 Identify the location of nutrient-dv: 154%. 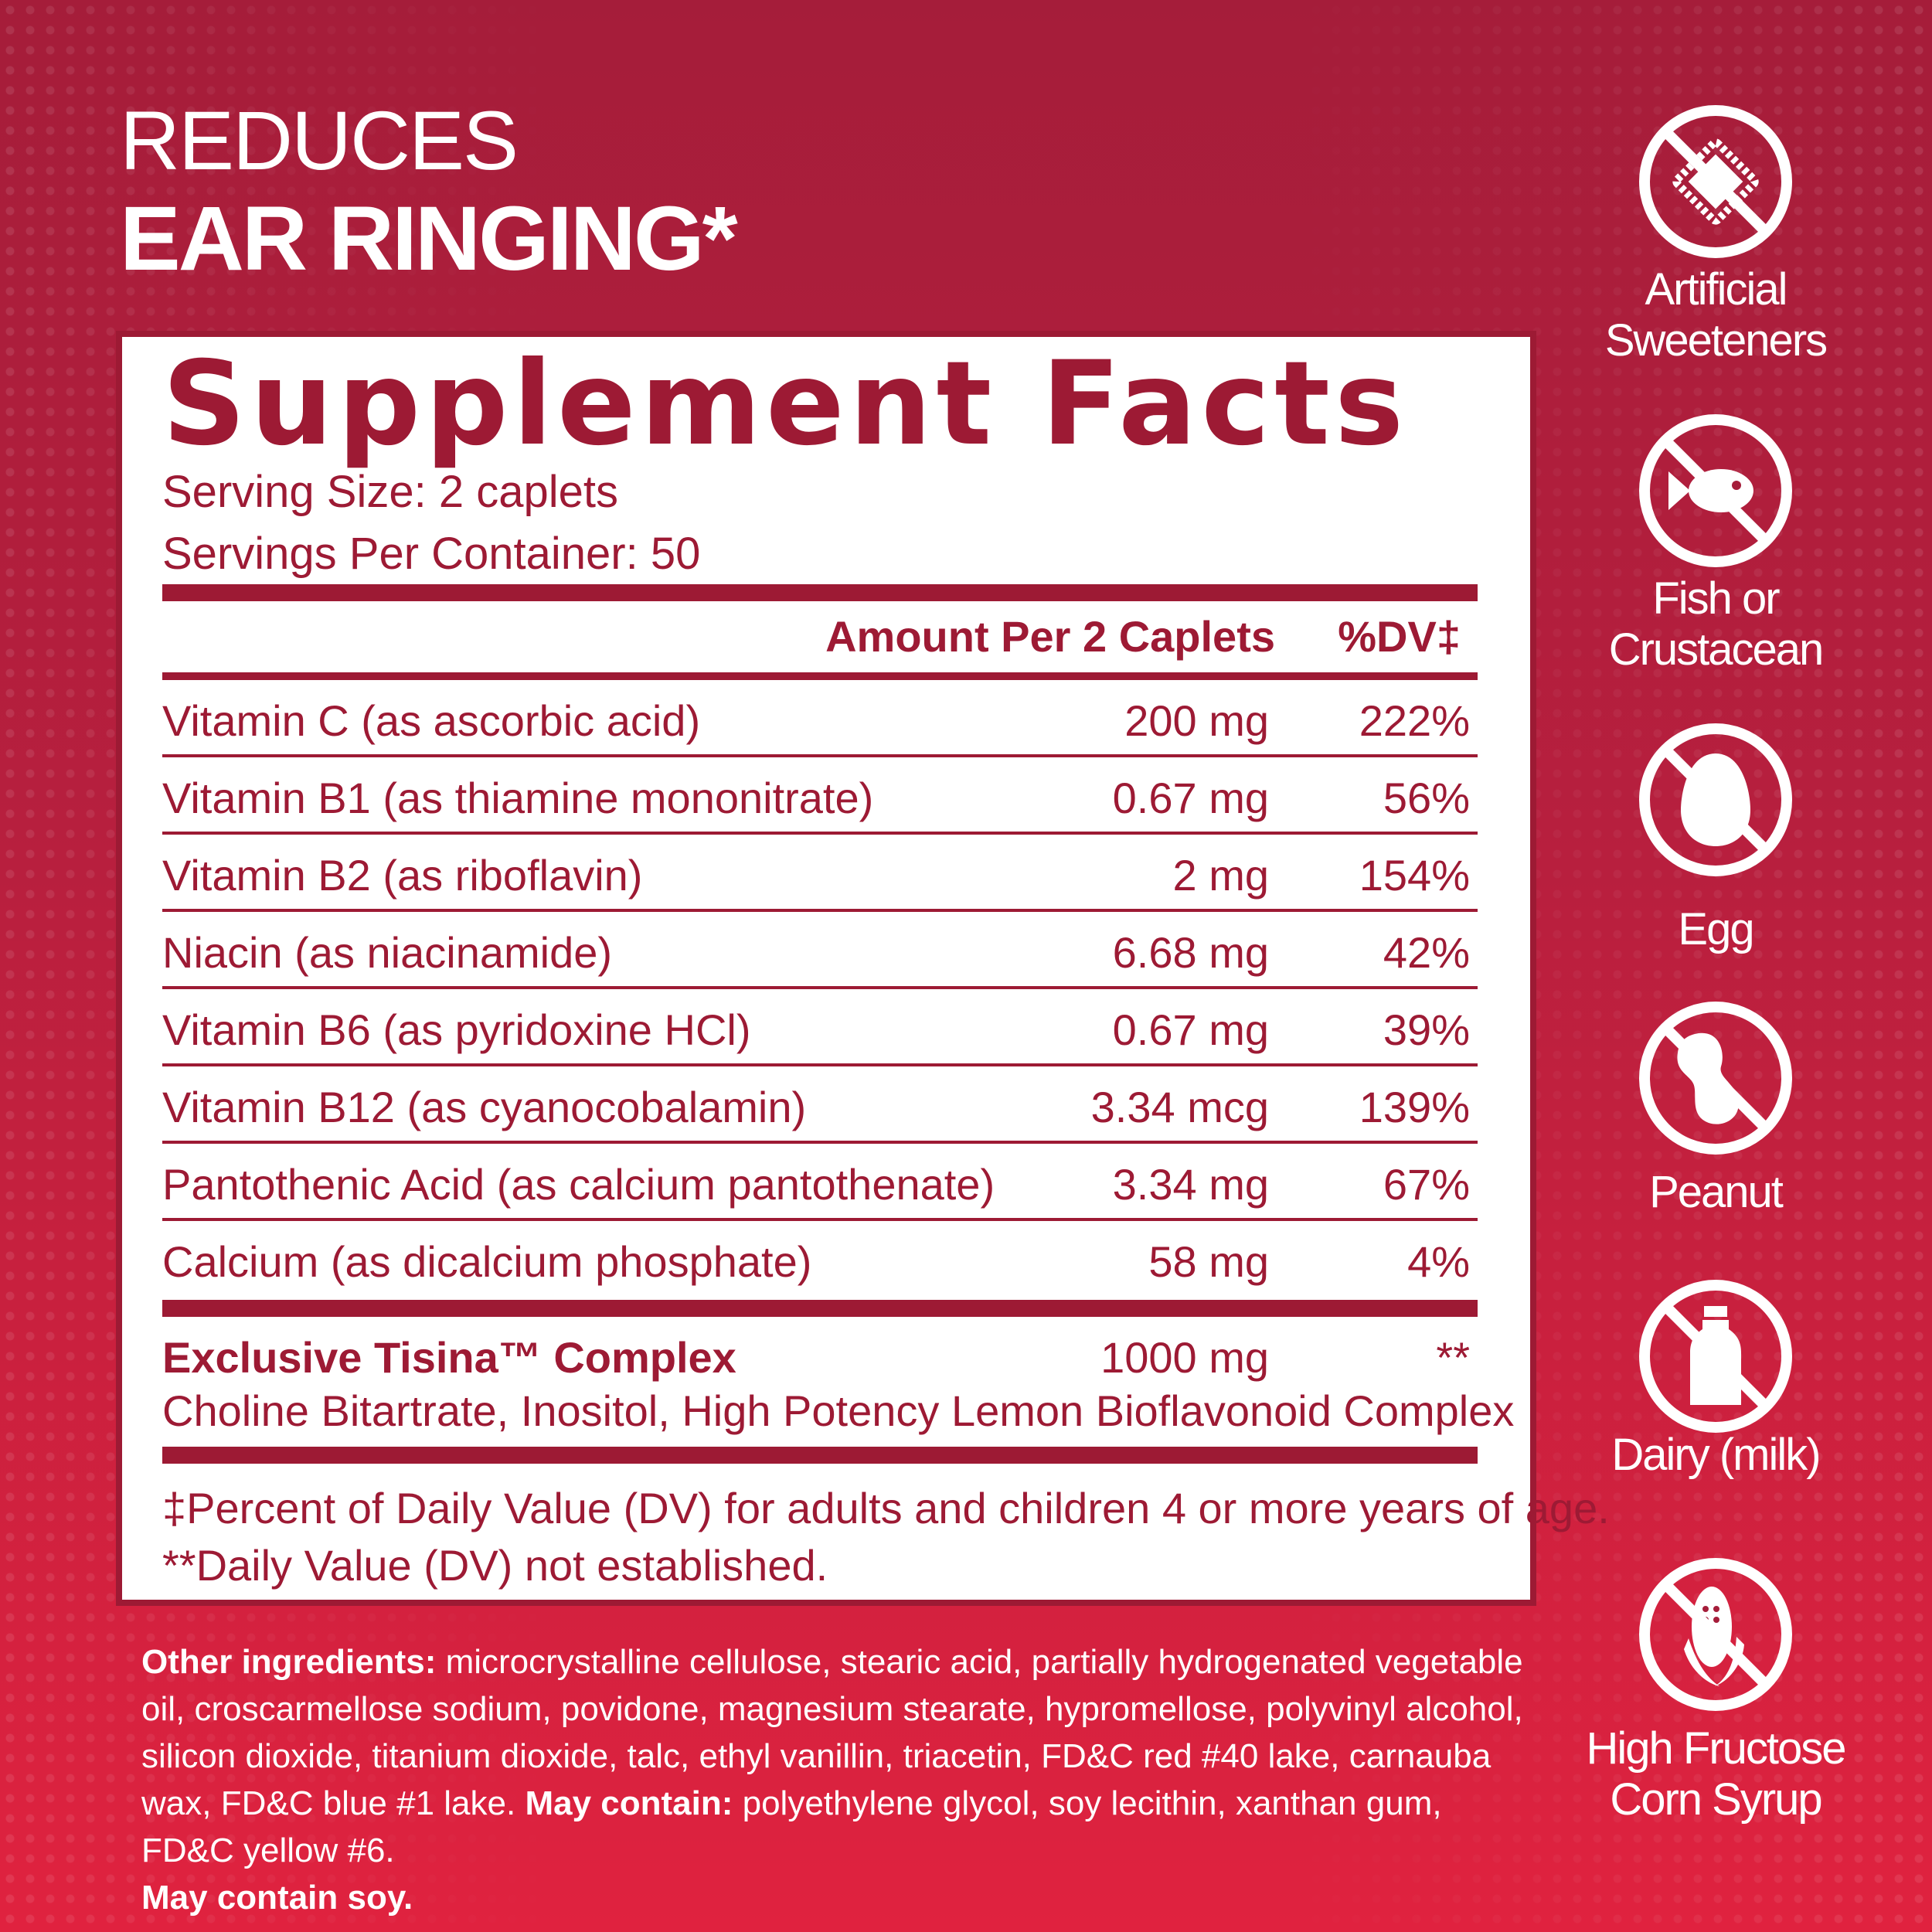
(1414, 876).